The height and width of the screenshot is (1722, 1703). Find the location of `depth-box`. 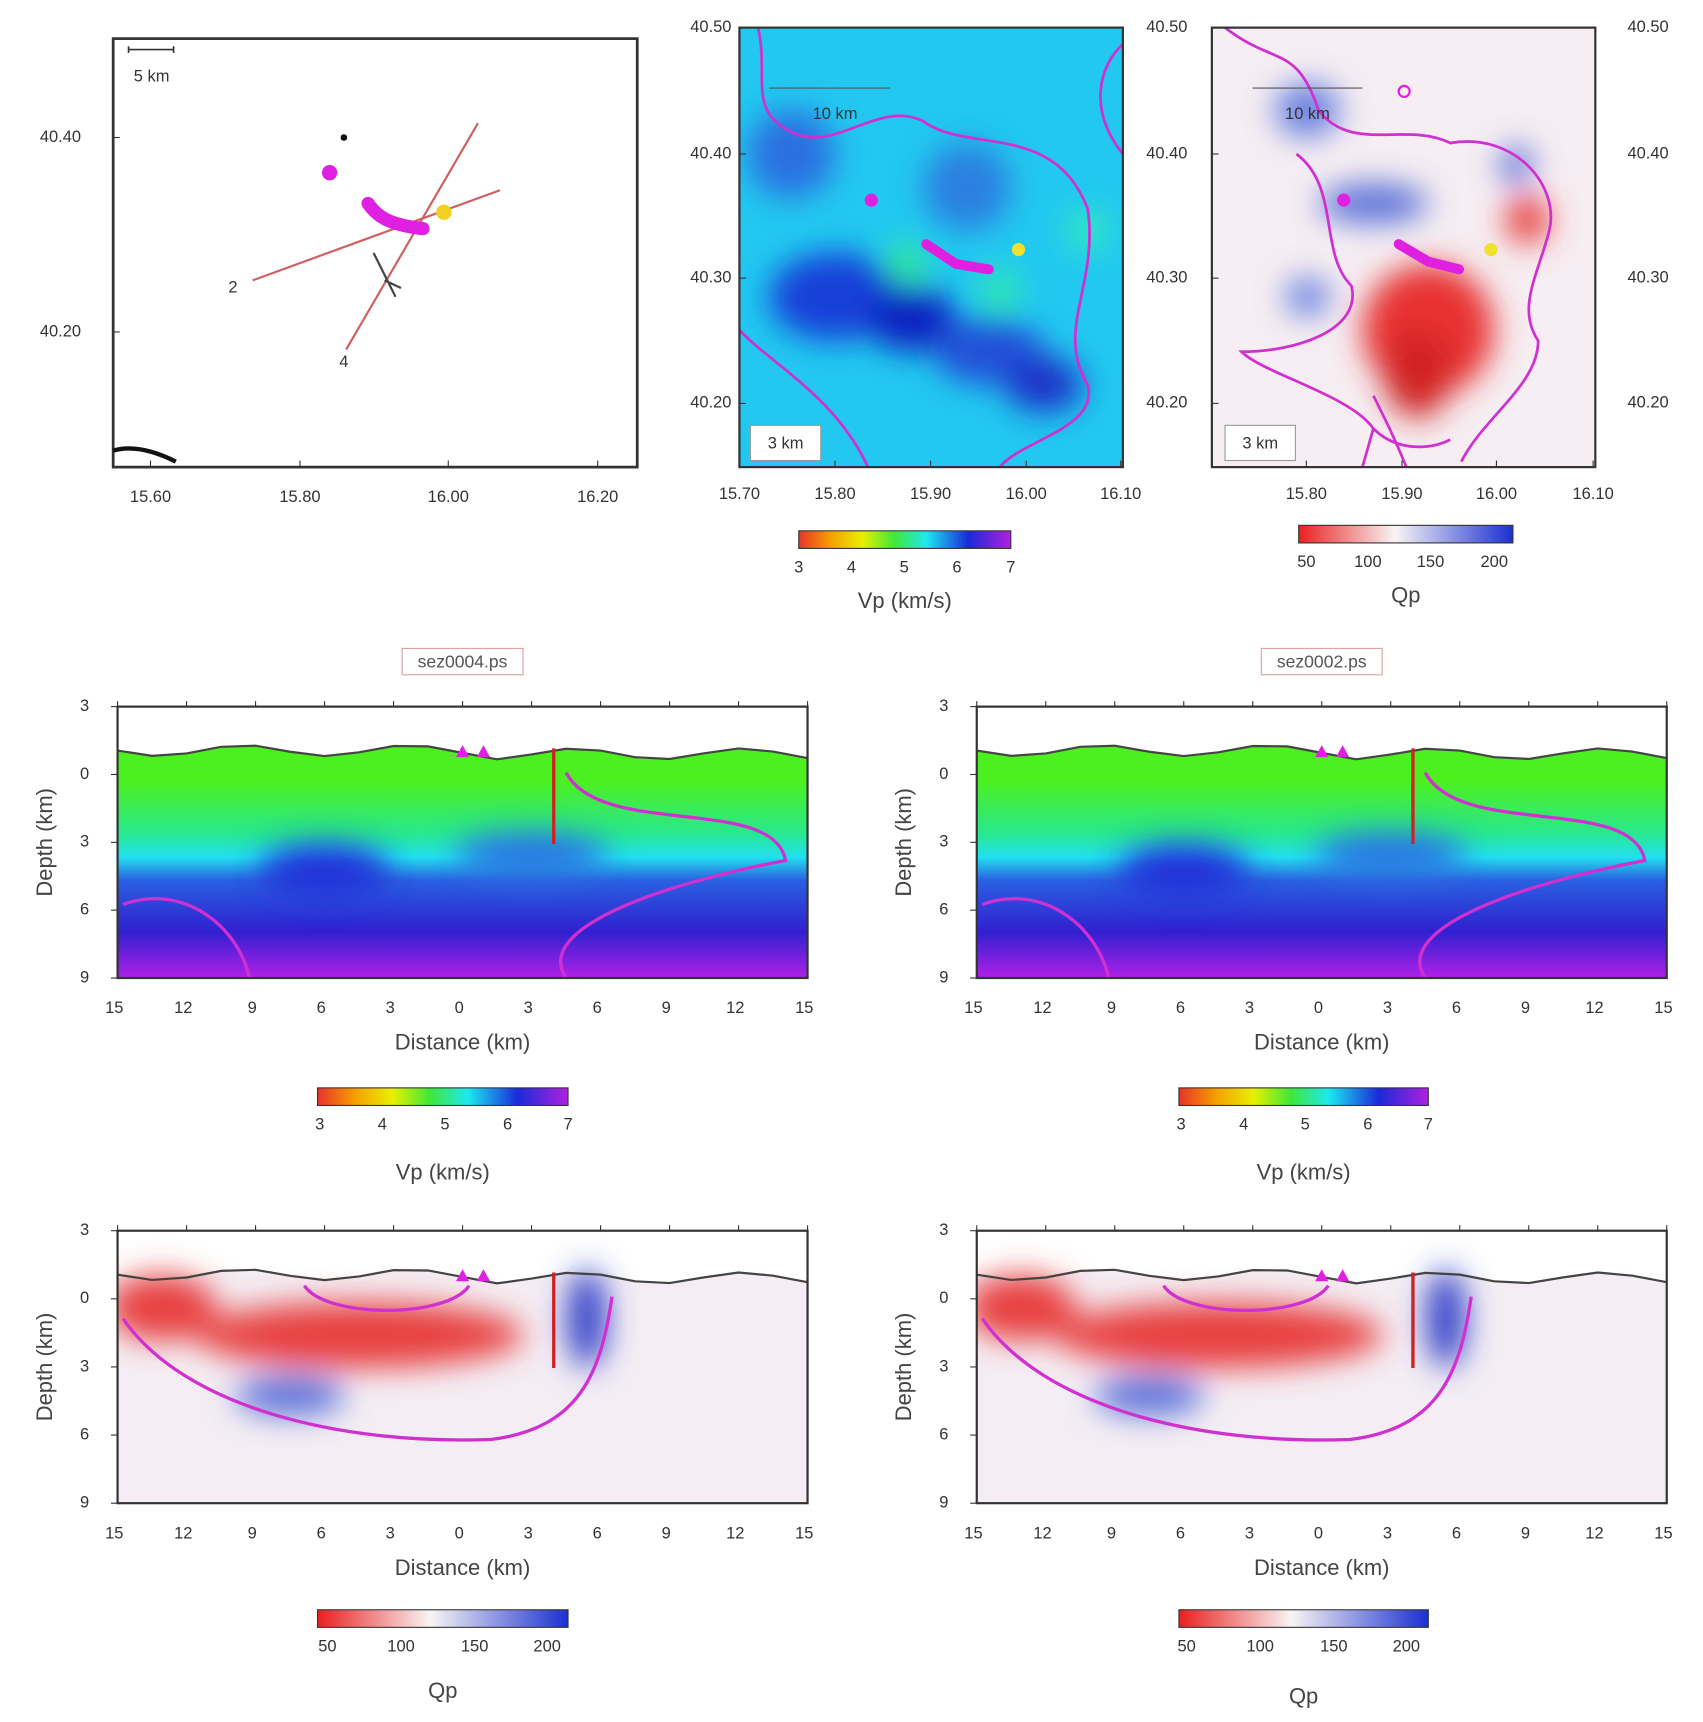

depth-box is located at coordinates (1260, 443).